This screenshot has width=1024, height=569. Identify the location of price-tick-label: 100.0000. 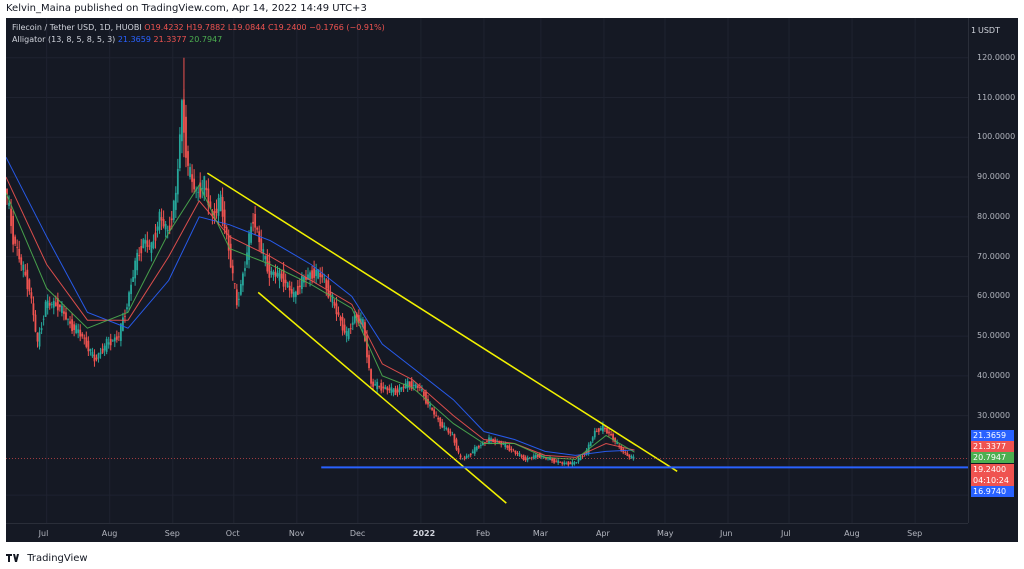
(996, 137).